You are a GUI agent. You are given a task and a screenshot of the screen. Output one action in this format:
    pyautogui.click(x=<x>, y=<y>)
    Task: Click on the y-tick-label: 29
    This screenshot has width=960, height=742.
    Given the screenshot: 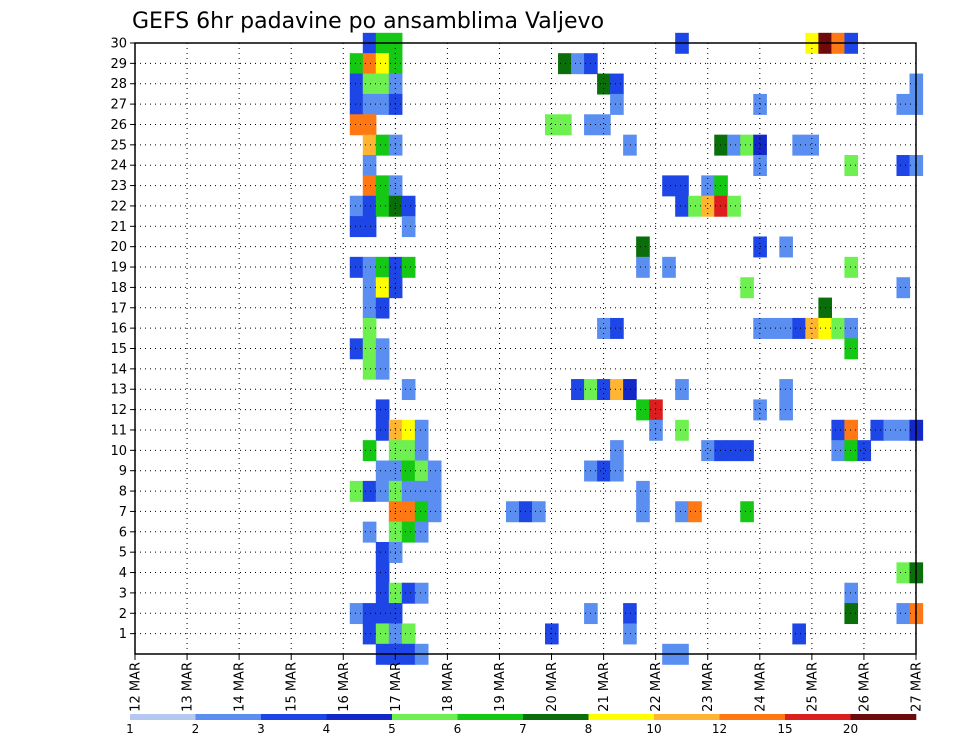 What is the action you would take?
    pyautogui.click(x=118, y=64)
    